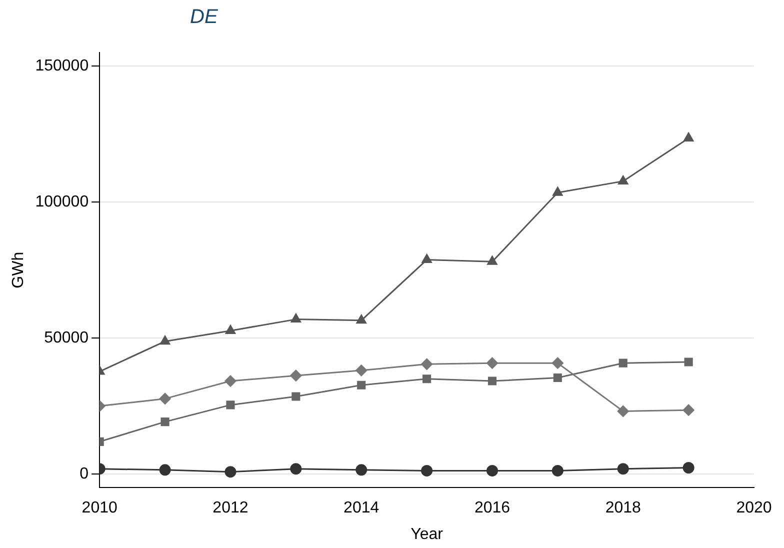  What do you see at coordinates (492, 508) in the screenshot?
I see `x-tick-label: 2016` at bounding box center [492, 508].